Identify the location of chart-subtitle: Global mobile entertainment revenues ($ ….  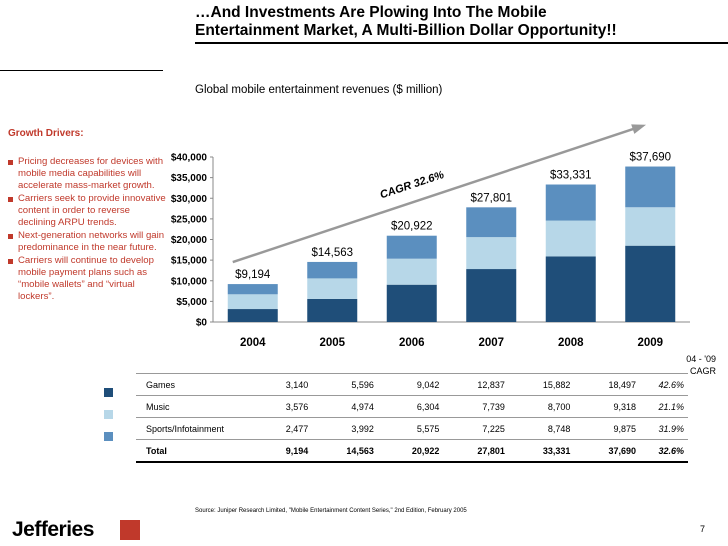
(319, 90).